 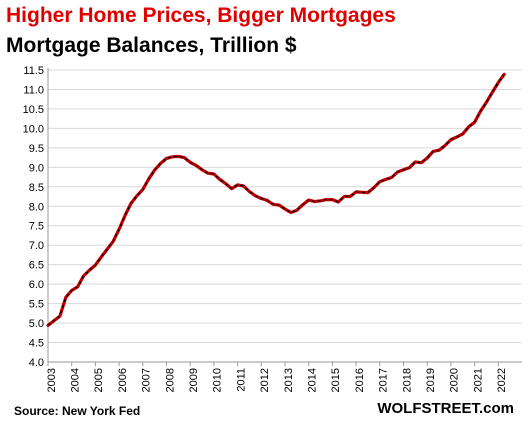 I want to click on y-tick-label: 5.0, so click(x=36, y=324).